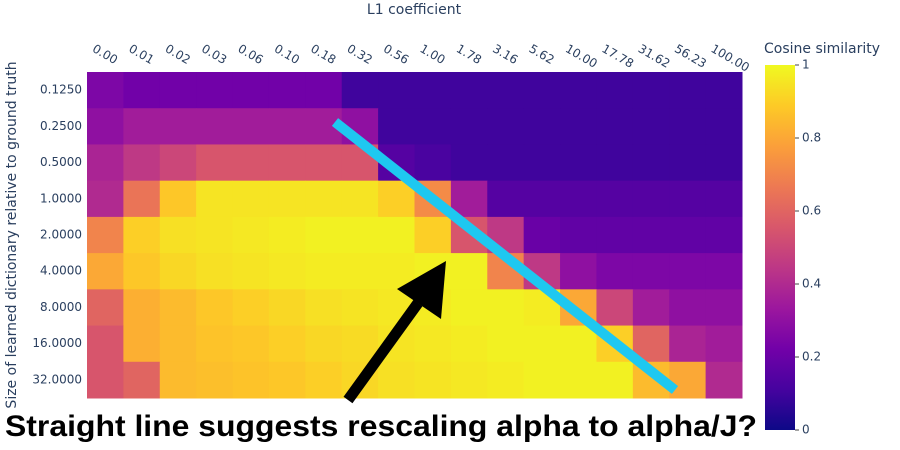 This screenshot has height=450, width=900. I want to click on y-tick-label: 2.0000, so click(61, 235).